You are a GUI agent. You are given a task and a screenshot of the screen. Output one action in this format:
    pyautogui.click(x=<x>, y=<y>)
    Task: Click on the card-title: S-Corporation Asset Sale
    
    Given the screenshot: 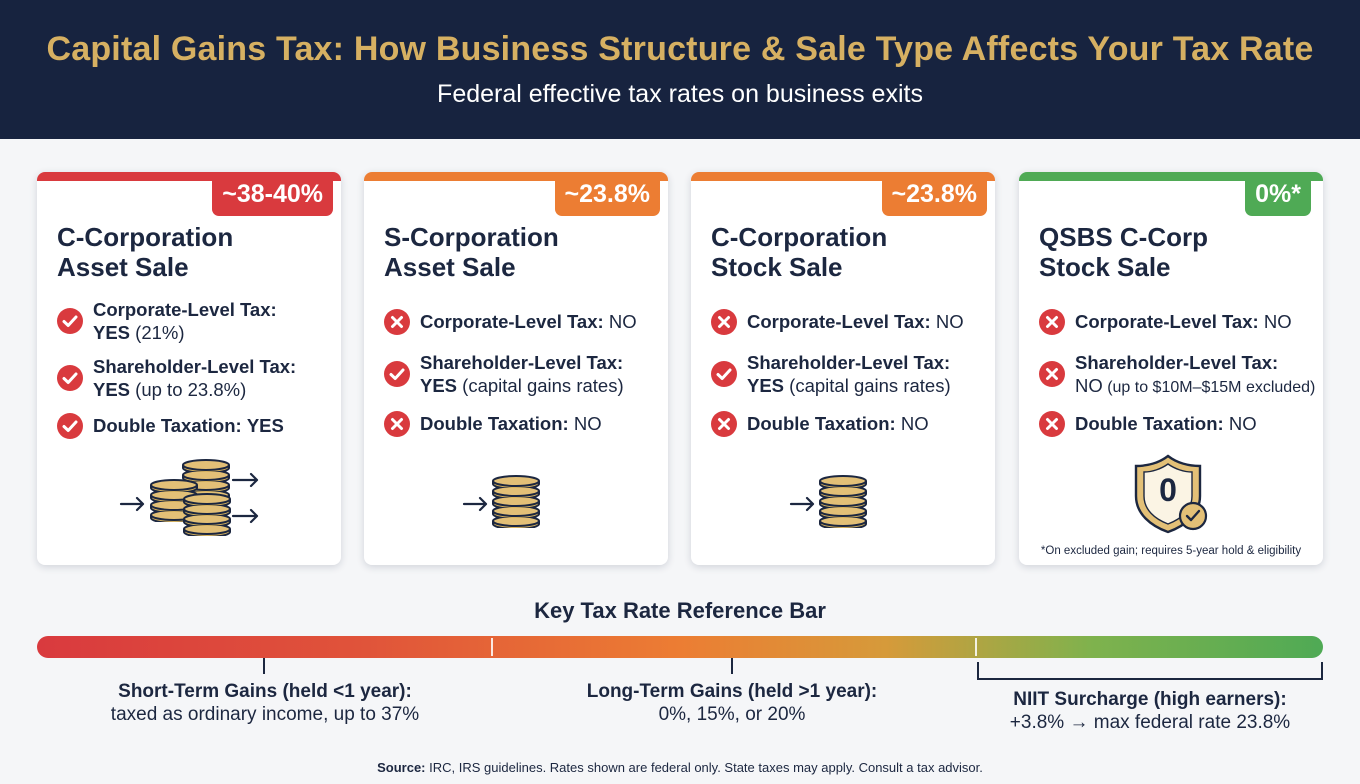 What is the action you would take?
    pyautogui.click(x=519, y=252)
    